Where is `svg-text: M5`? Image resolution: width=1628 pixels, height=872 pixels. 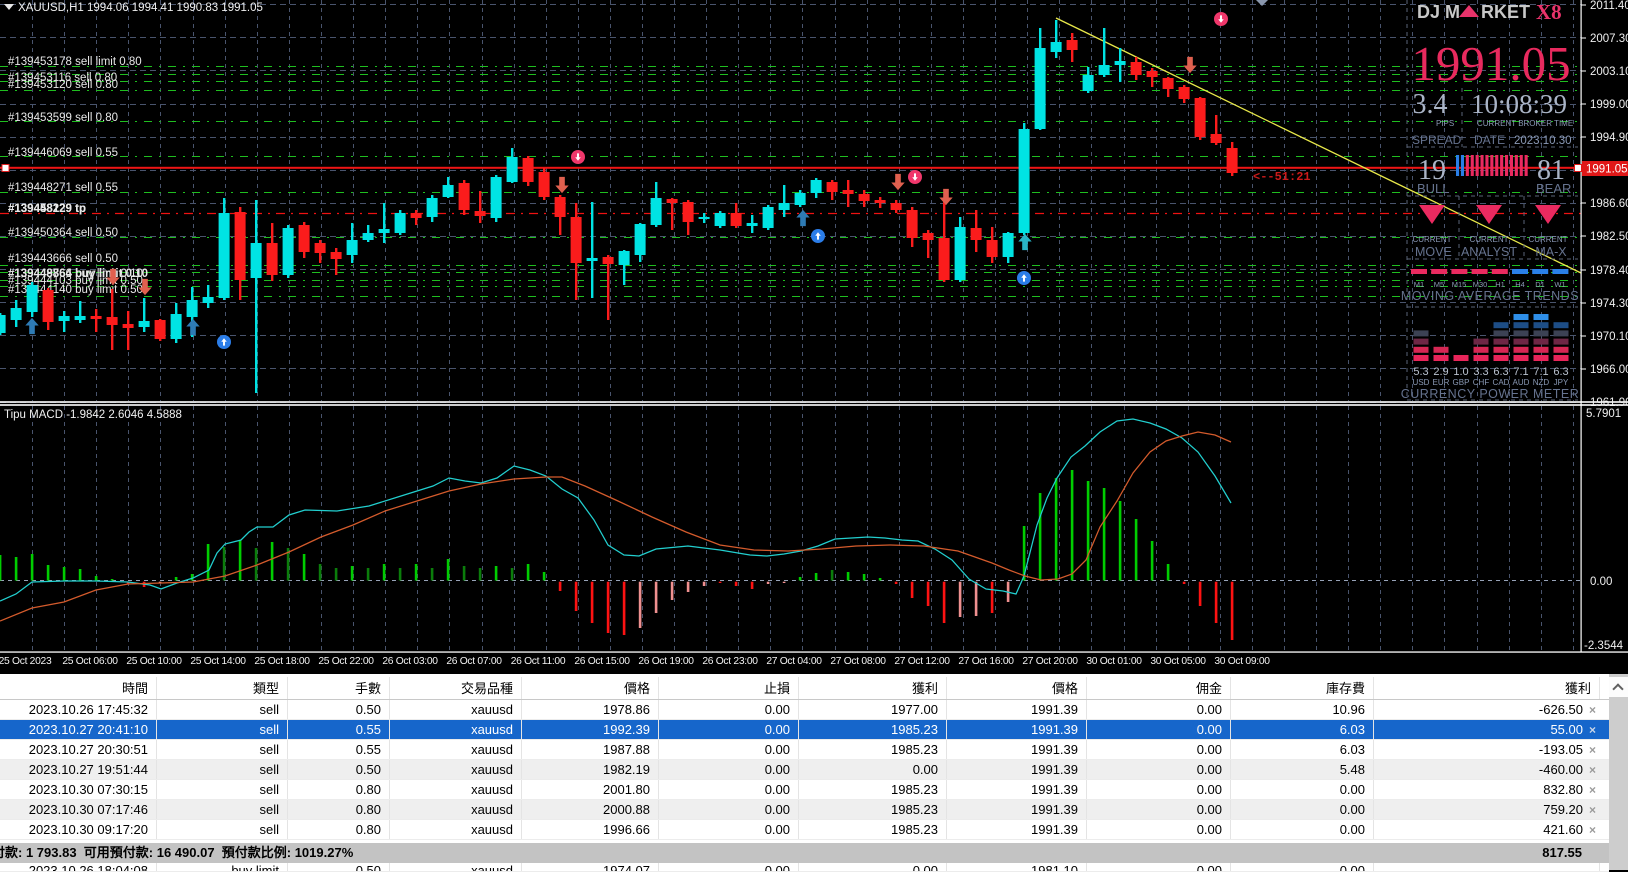
svg-text: M5 is located at coordinates (1439, 284).